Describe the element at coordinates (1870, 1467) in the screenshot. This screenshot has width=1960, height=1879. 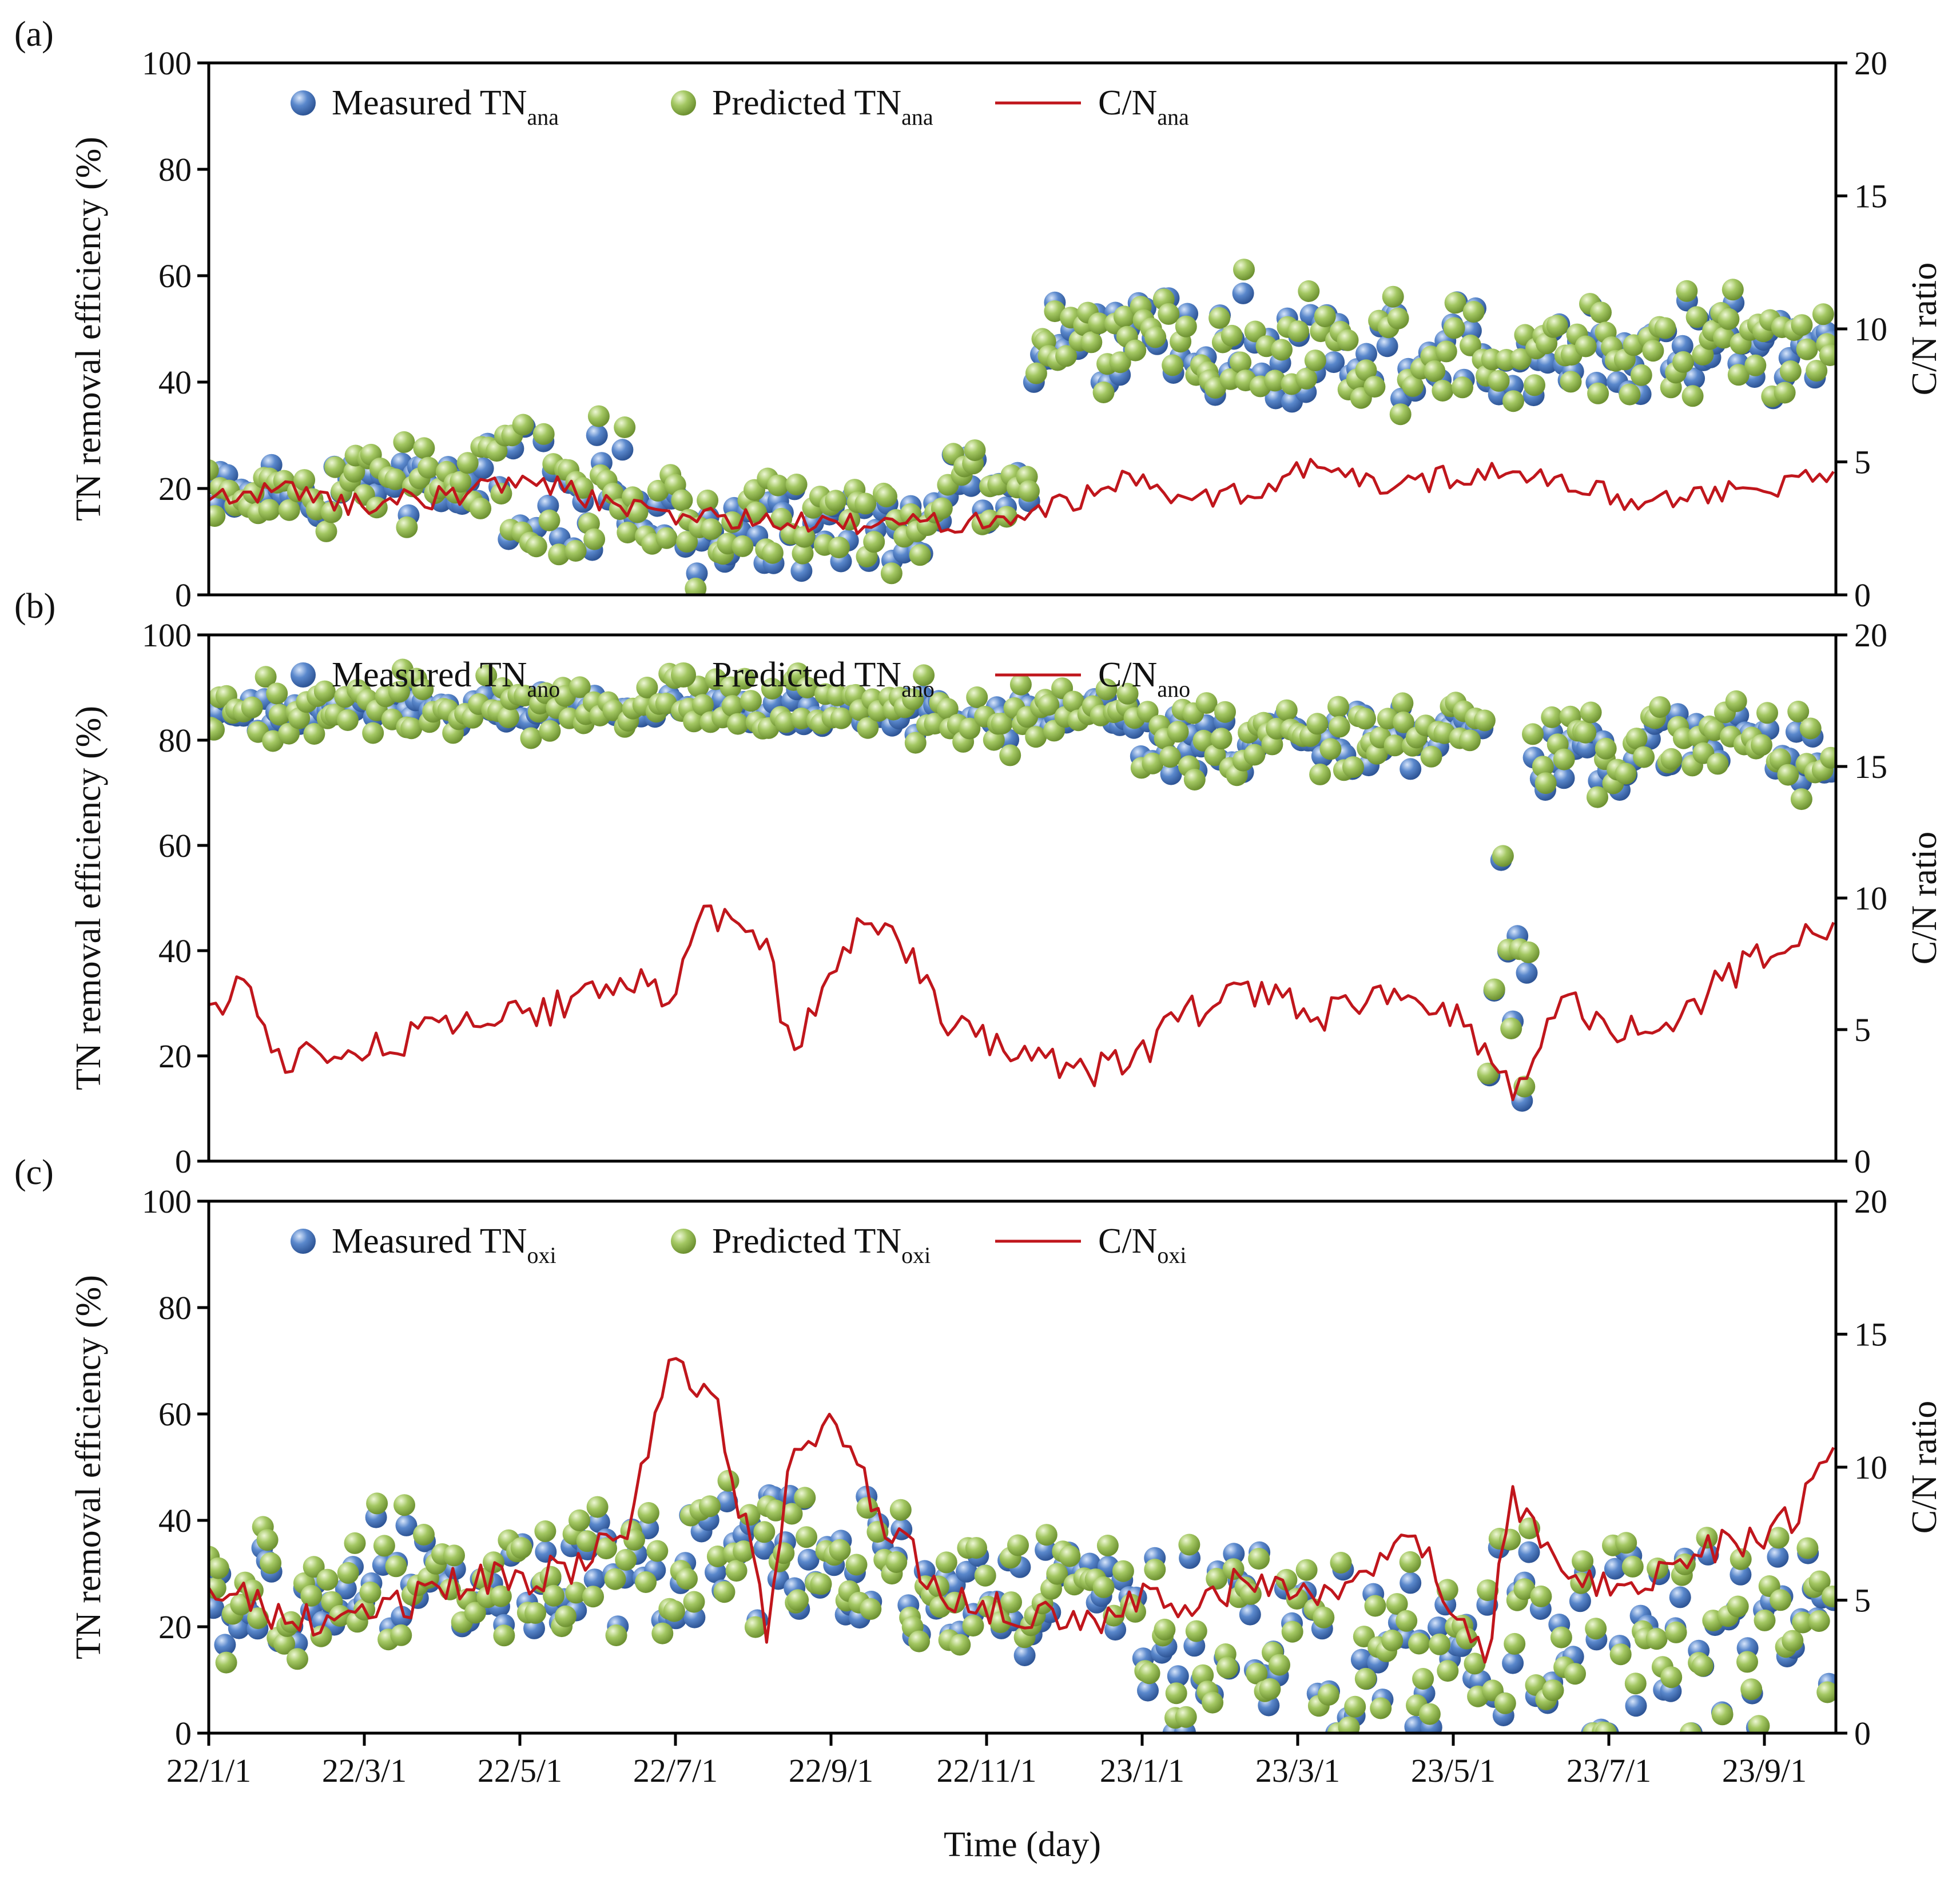
I see `y2-tick-label: 10` at that location.